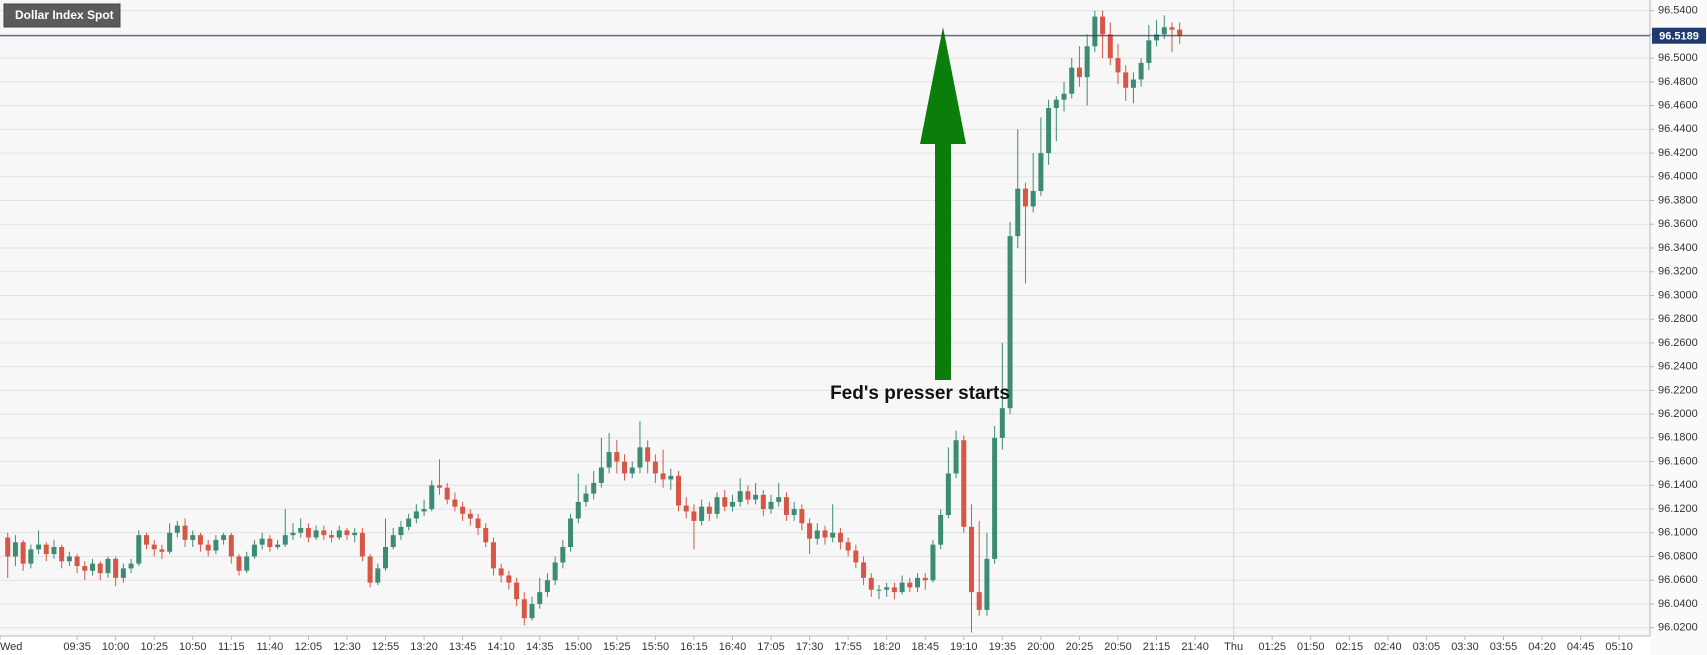 This screenshot has height=655, width=1707. I want to click on x-tick-label: 17:30, so click(810, 647).